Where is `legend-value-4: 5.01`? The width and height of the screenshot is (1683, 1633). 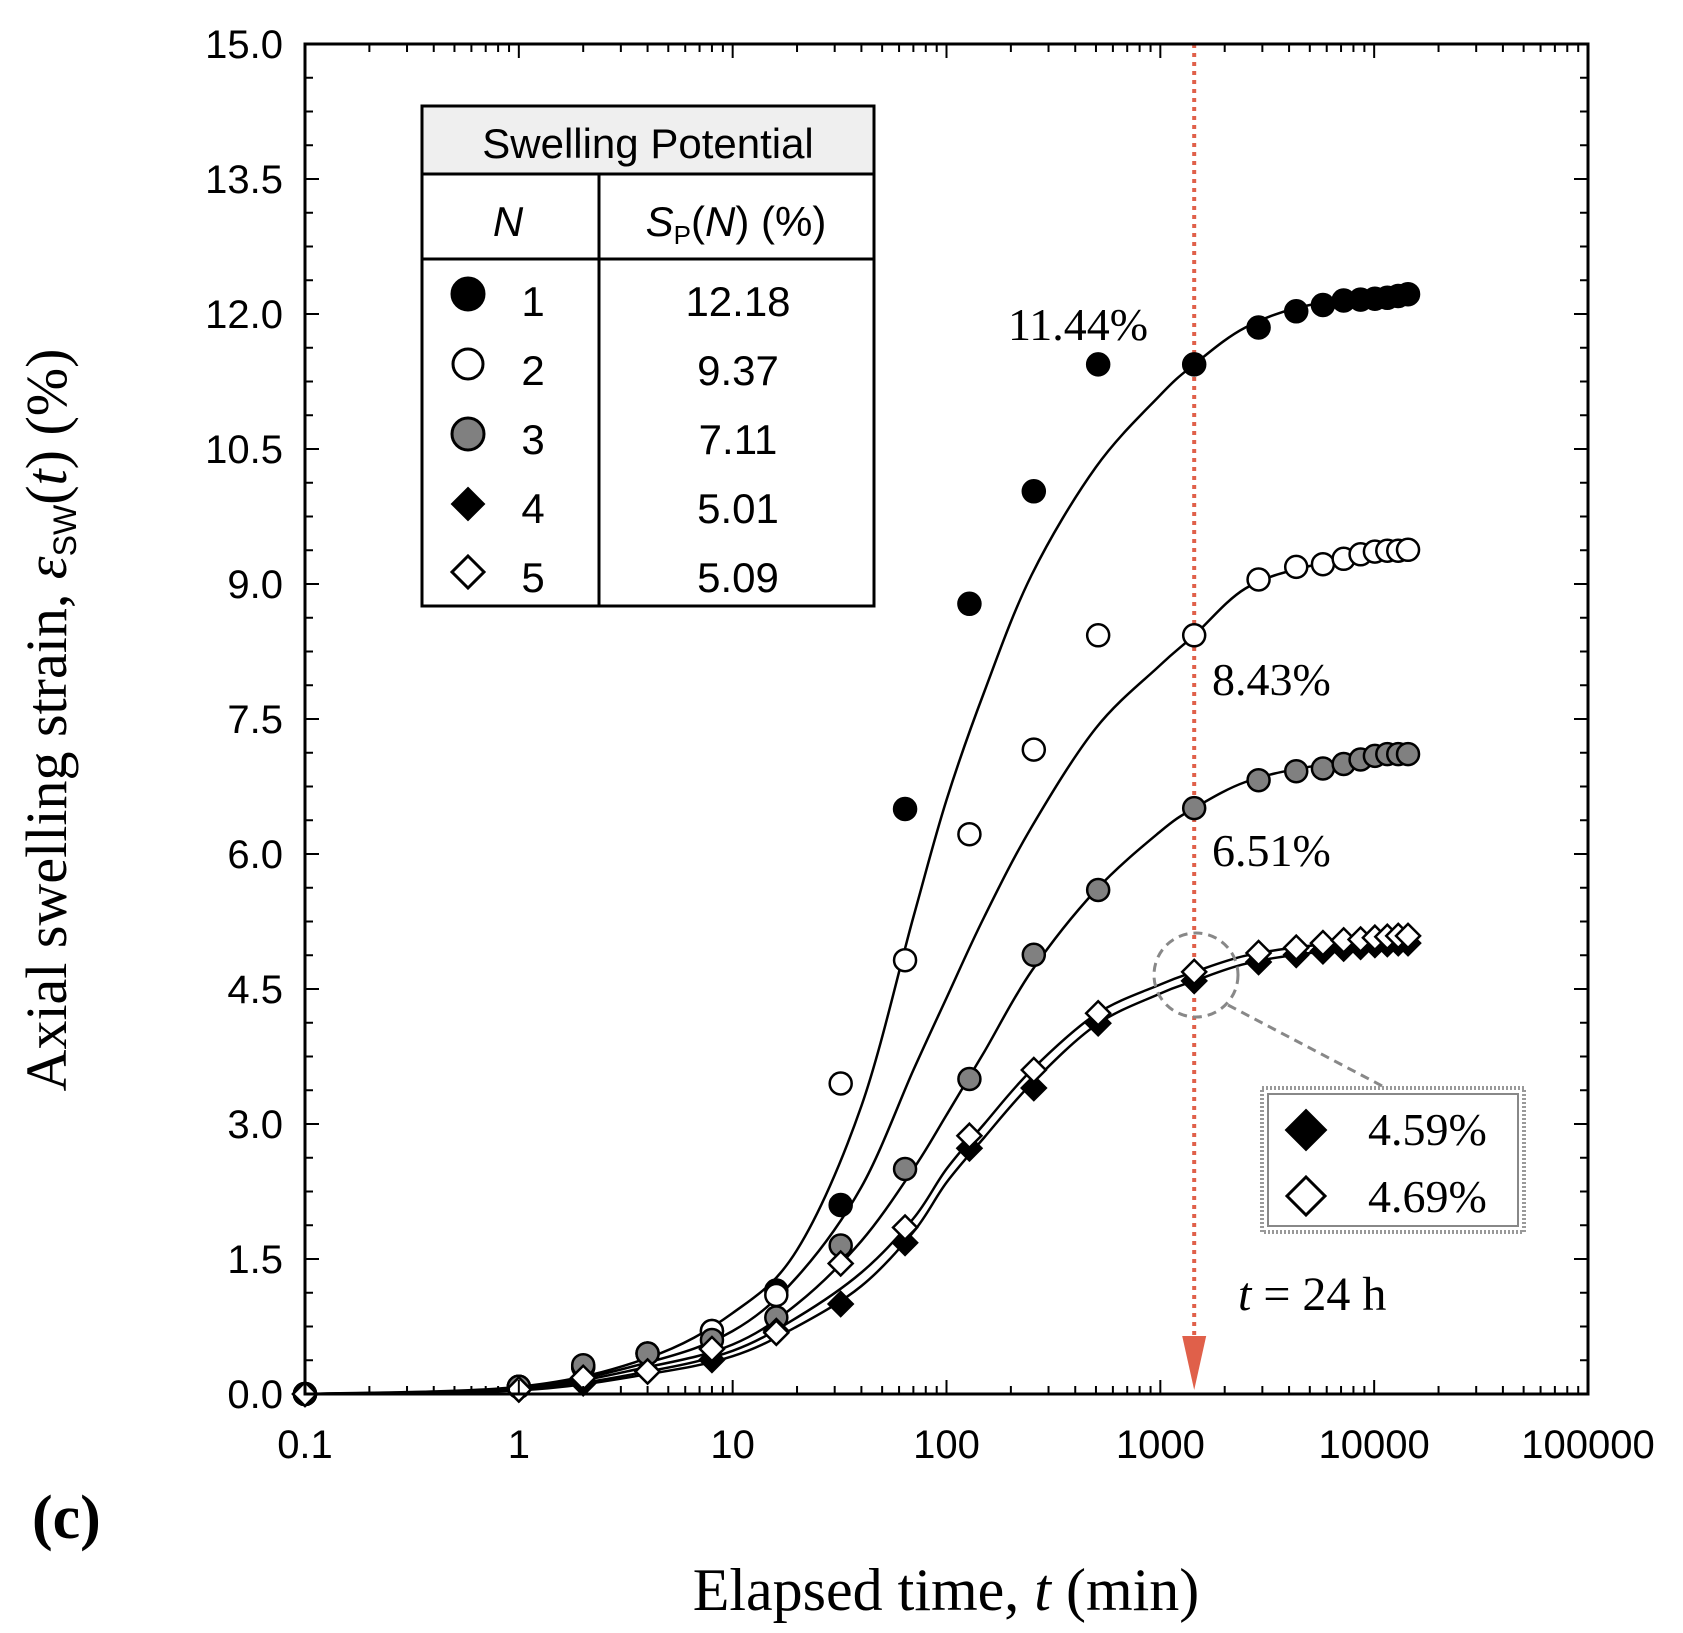 legend-value-4: 5.01 is located at coordinates (738, 508).